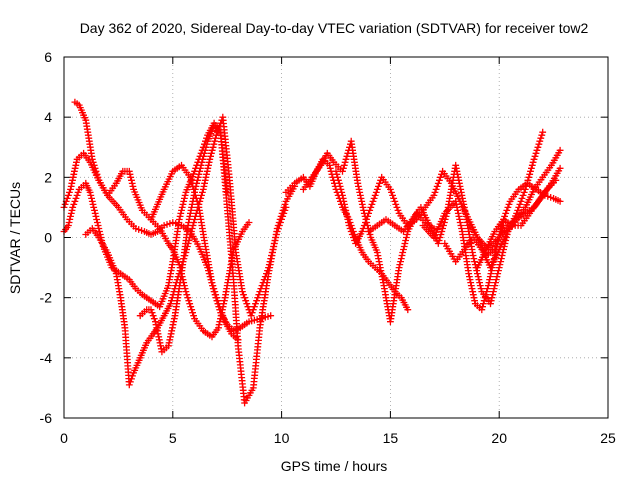  What do you see at coordinates (46, 358) in the screenshot?
I see `y-tick-label: -4` at bounding box center [46, 358].